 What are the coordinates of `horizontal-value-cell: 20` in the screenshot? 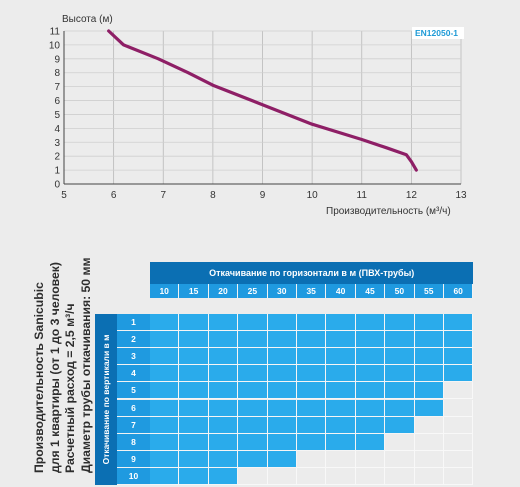 It's located at (223, 291).